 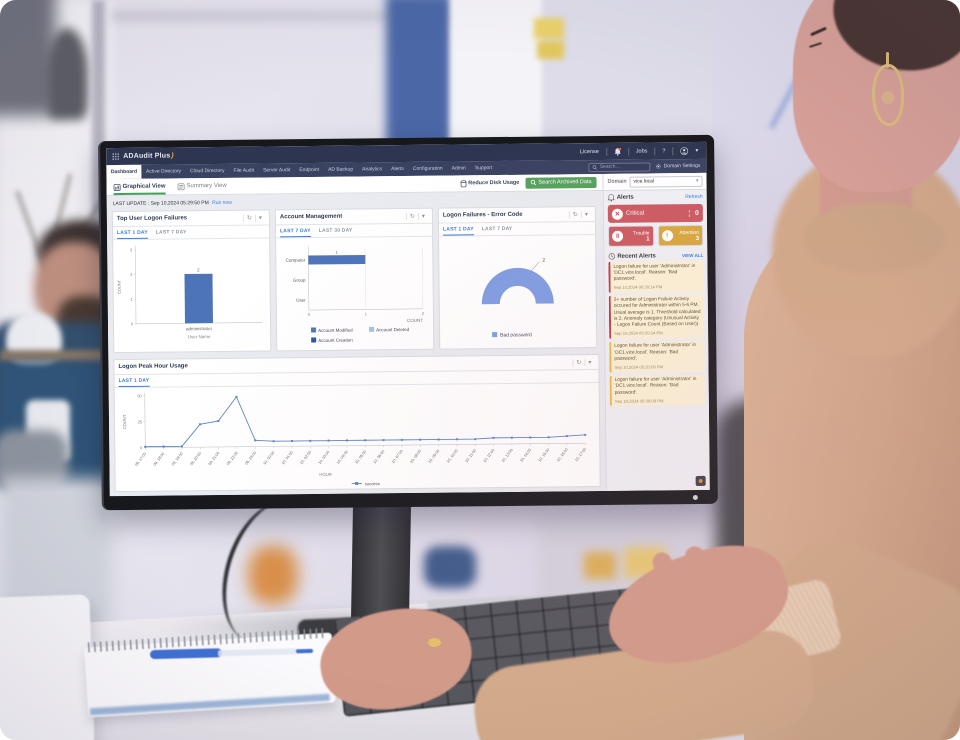 What do you see at coordinates (434, 642) in the screenshot?
I see `gold-ring` at bounding box center [434, 642].